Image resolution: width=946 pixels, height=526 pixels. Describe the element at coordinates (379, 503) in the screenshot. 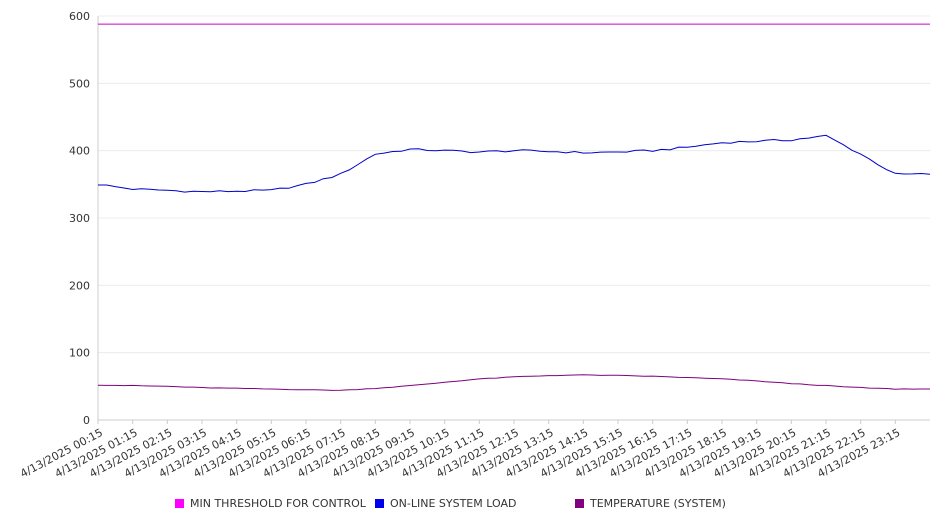

I see `legend-swatch-system-load` at that location.